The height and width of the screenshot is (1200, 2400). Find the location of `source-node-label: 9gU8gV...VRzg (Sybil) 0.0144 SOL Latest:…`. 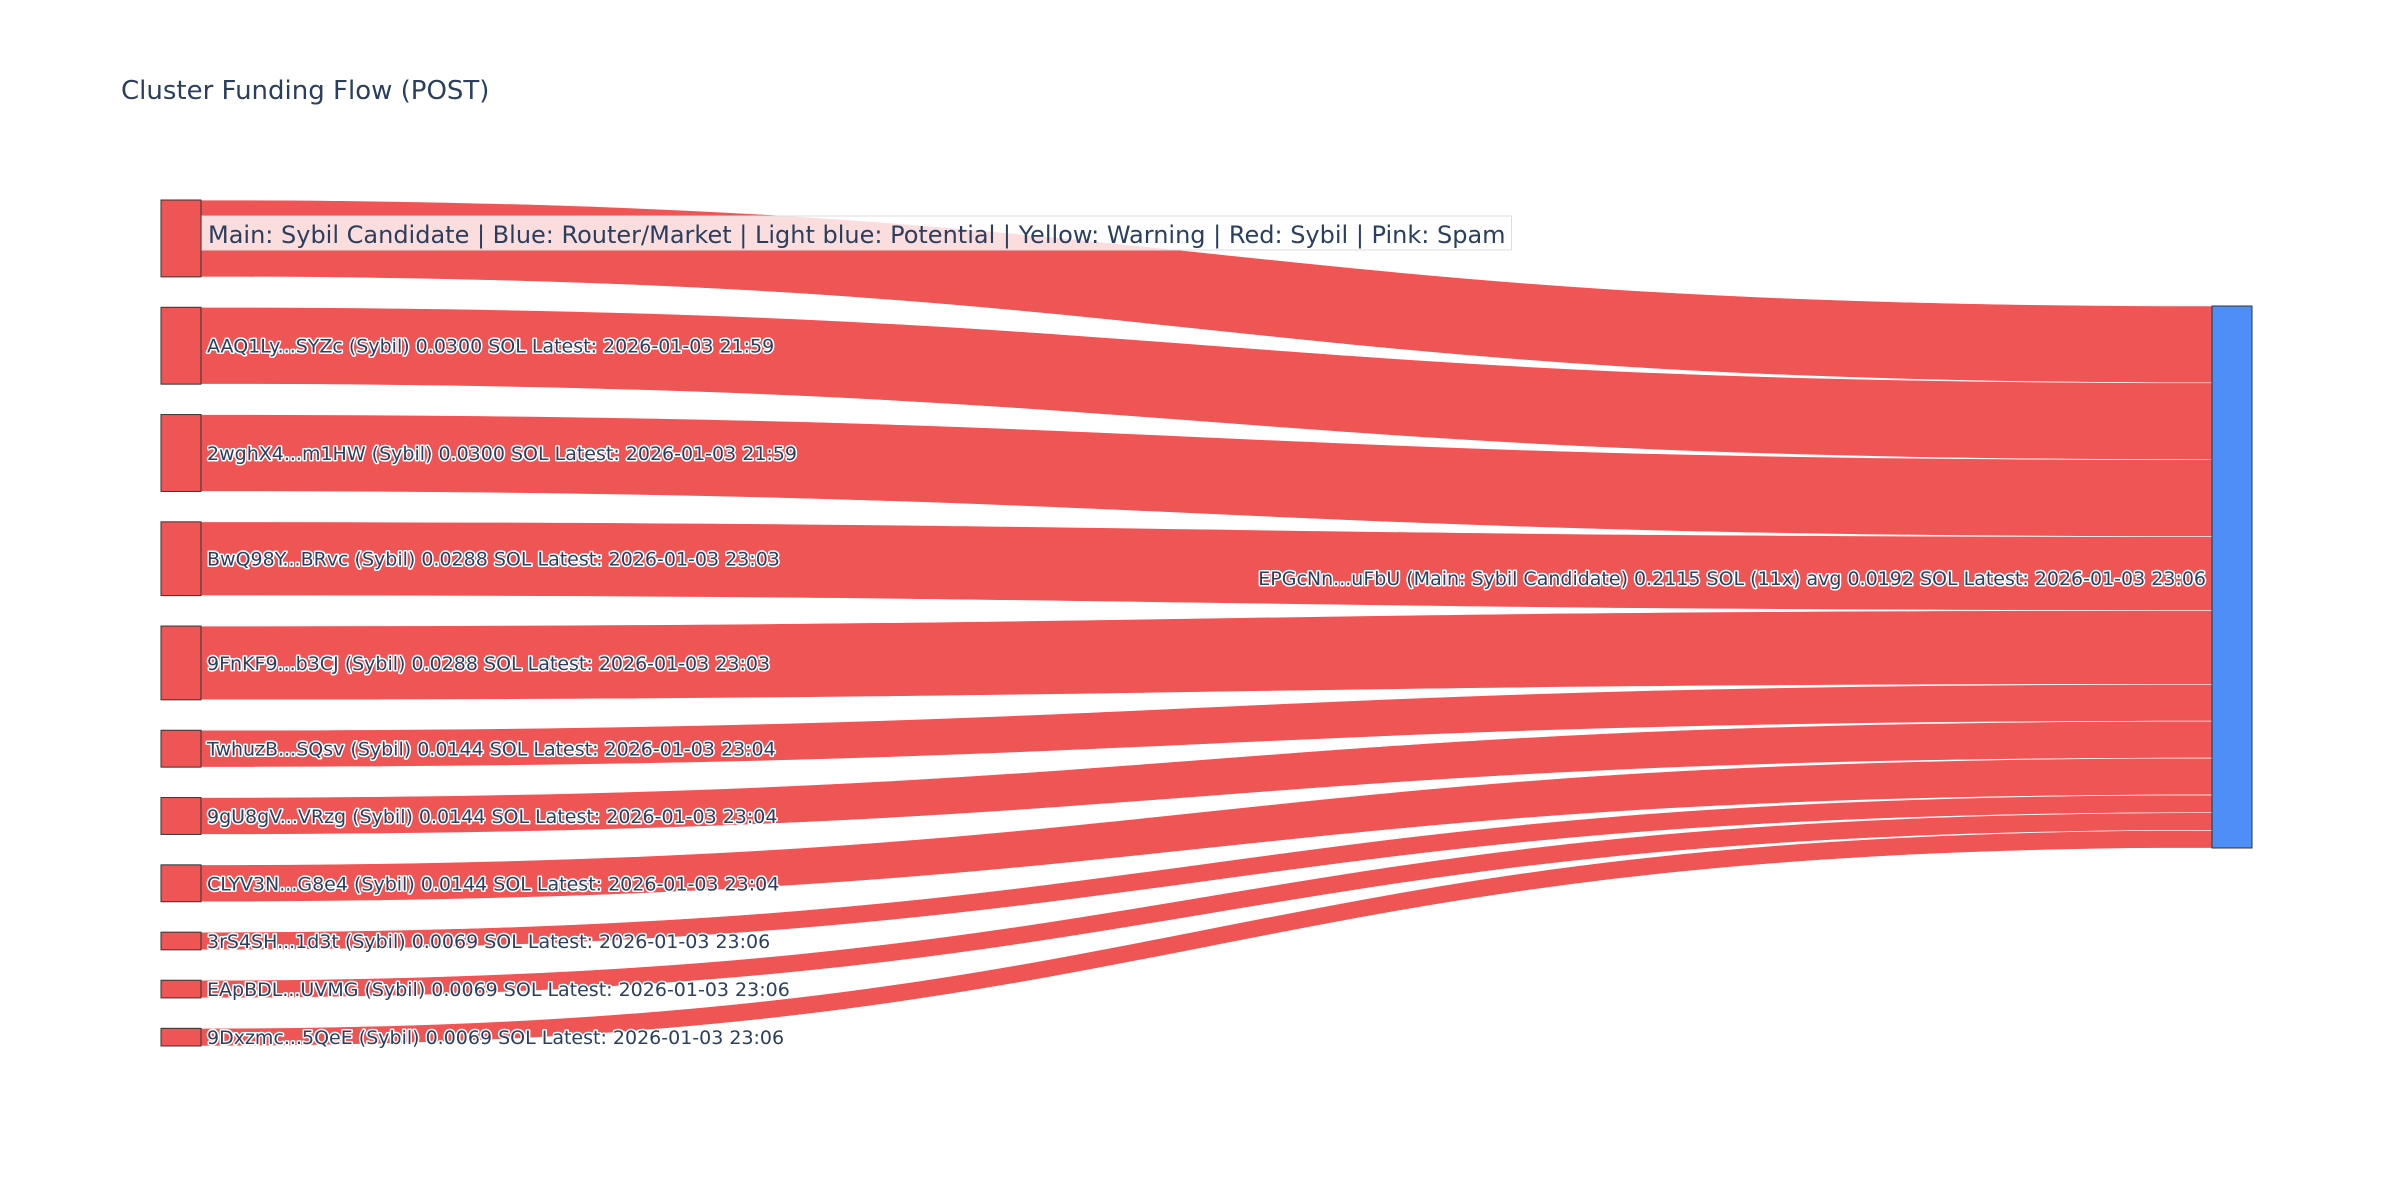

source-node-label: 9gU8gV...VRzg (Sybil) 0.0144 SOL Latest:… is located at coordinates (492, 817).